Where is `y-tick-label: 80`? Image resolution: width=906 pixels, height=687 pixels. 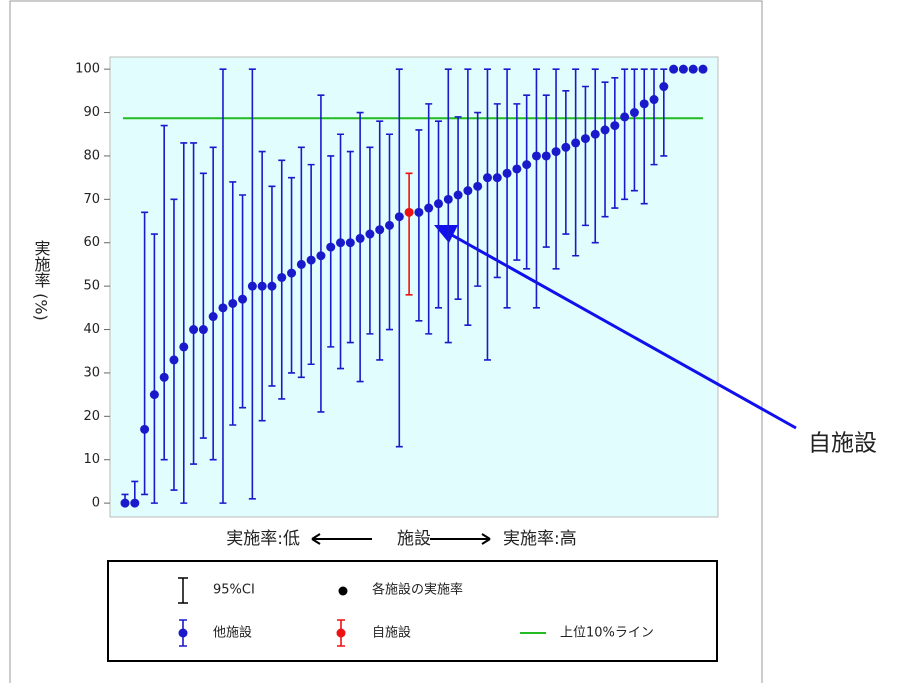
y-tick-label: 80 is located at coordinates (91, 155).